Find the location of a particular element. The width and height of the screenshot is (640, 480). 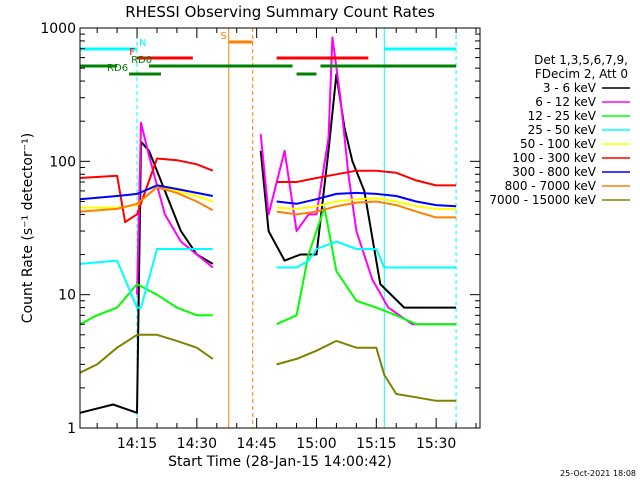

legend-label-3: 12 - 25 keV is located at coordinates (562, 116).